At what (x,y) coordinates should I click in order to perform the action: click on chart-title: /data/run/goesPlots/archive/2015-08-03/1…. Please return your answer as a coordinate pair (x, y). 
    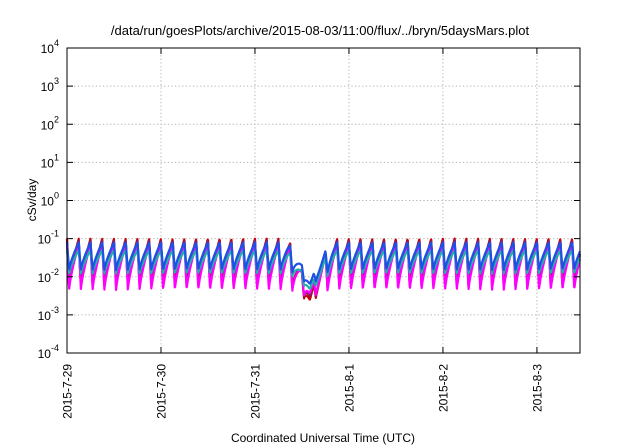
    Looking at the image, I should click on (320, 30).